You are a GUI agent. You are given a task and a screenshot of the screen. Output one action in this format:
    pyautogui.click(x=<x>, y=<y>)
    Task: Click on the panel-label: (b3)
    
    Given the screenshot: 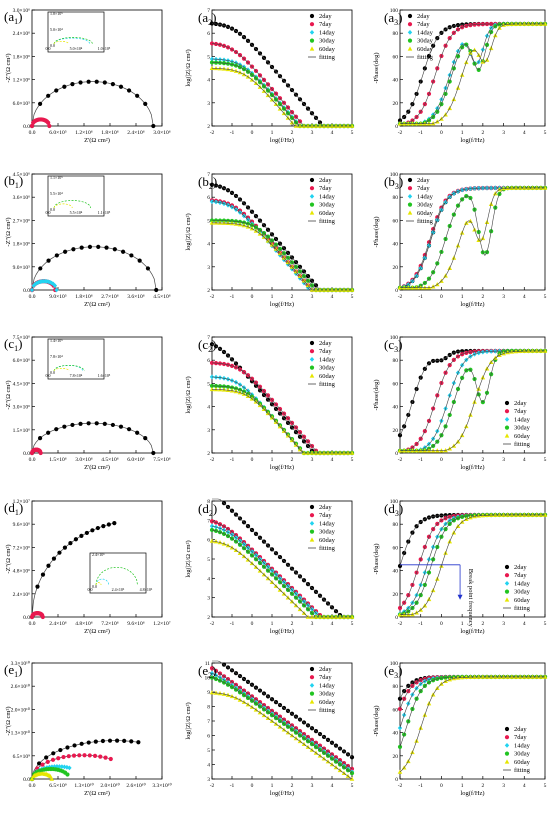 What is the action you would take?
    pyautogui.click(x=393, y=182)
    